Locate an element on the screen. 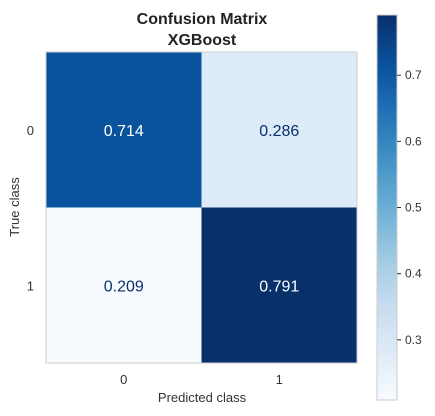  colorbar-tick-label-3: 0.6 is located at coordinates (413, 141).